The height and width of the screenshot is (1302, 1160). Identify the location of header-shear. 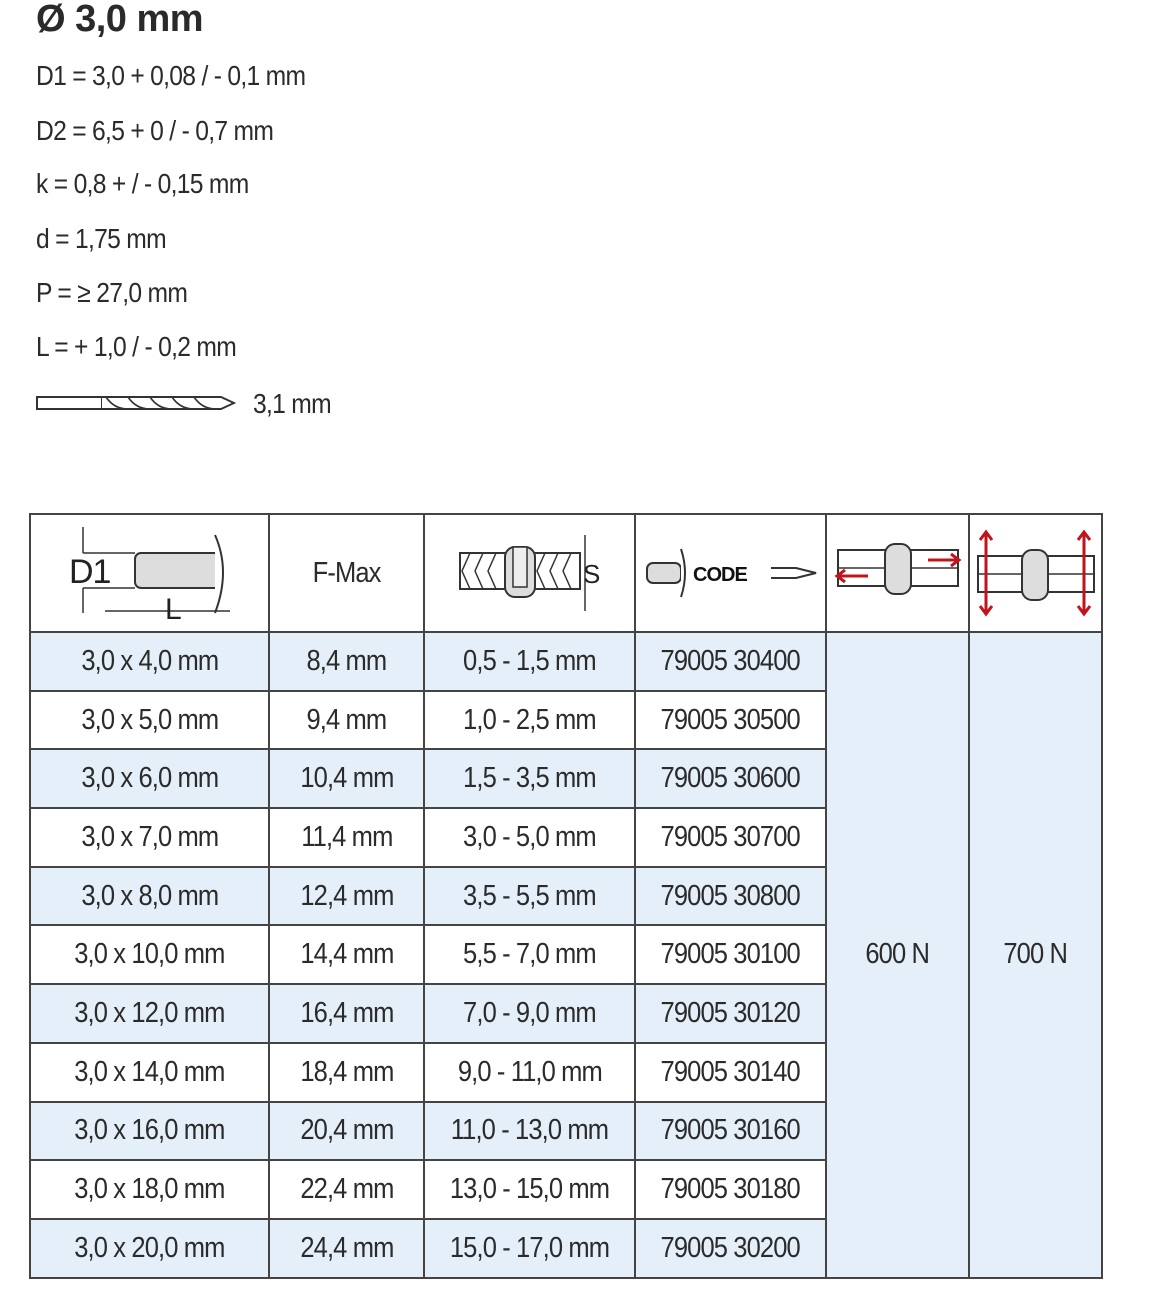
(897, 573).